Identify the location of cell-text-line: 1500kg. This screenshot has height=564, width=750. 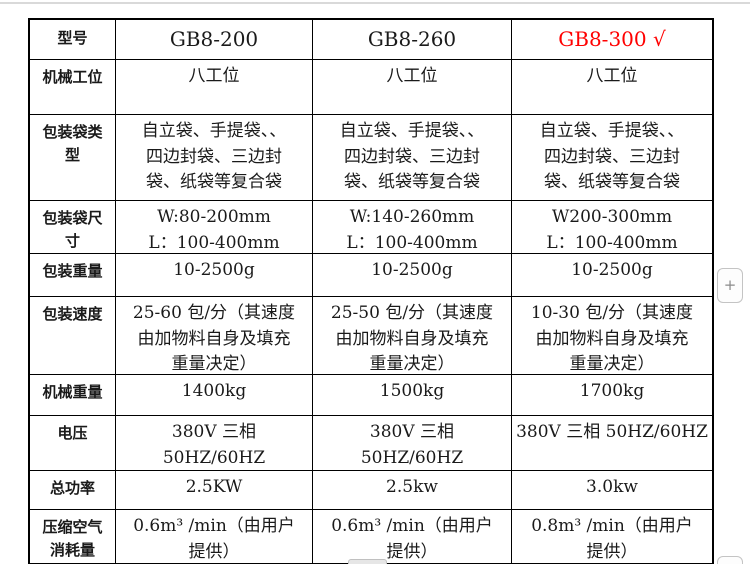
(412, 391).